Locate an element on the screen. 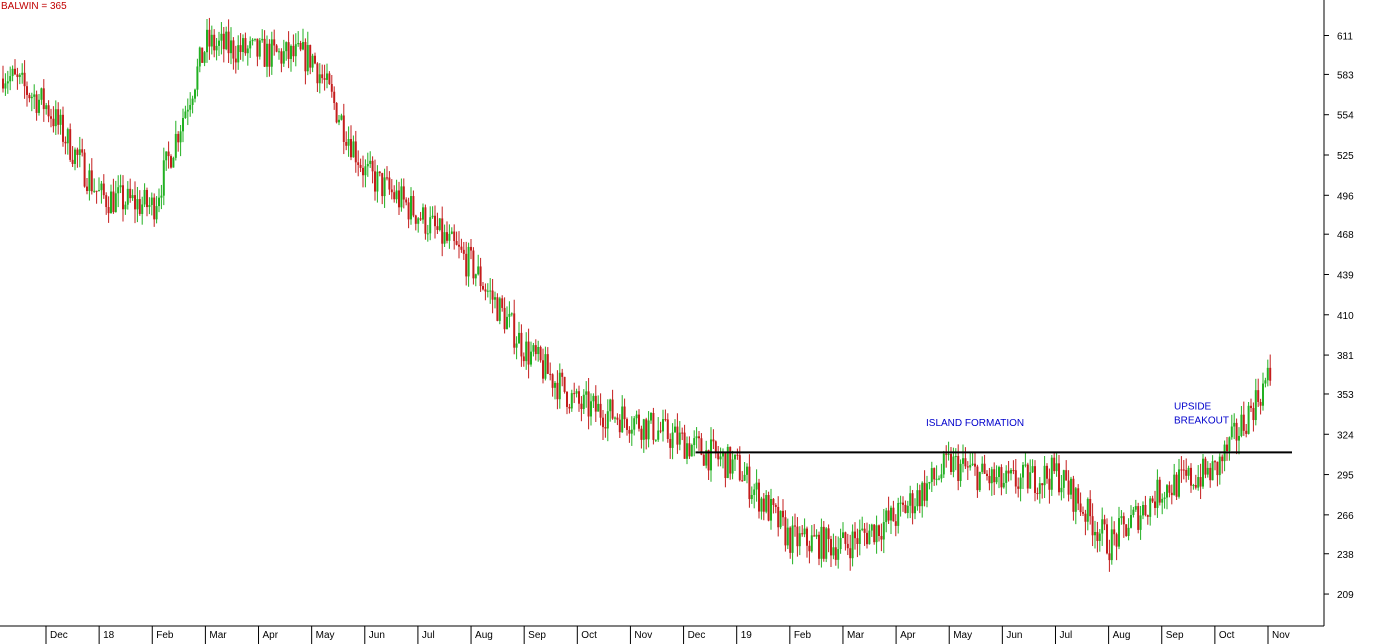 The width and height of the screenshot is (1374, 644). y-tick-label: 353 is located at coordinates (1345, 395).